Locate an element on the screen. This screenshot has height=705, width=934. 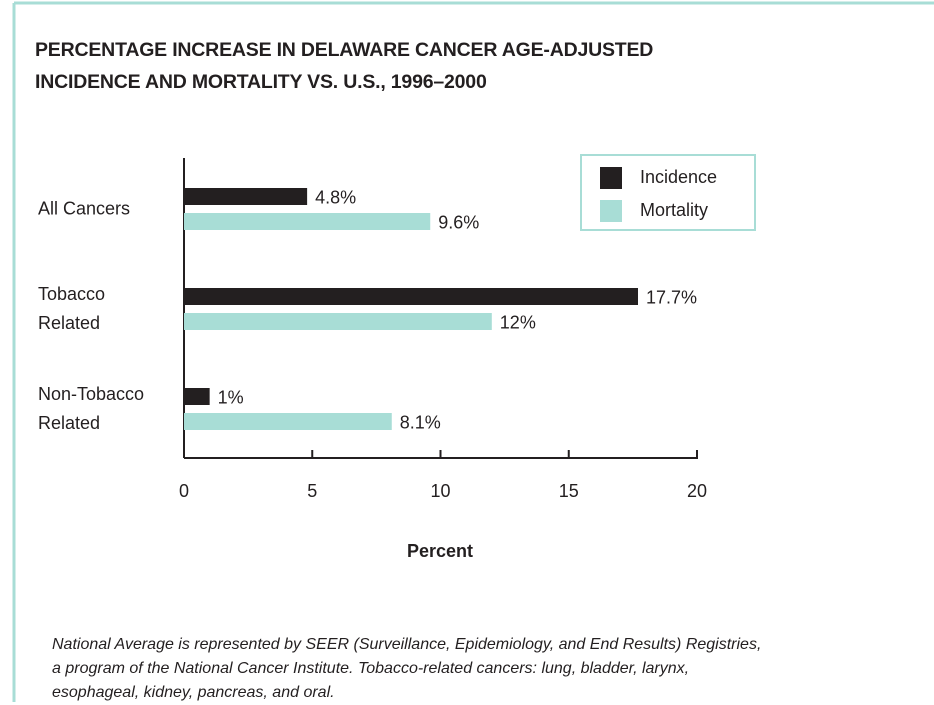
category-label: Non-Tobacco Related is located at coordinates (91, 408).